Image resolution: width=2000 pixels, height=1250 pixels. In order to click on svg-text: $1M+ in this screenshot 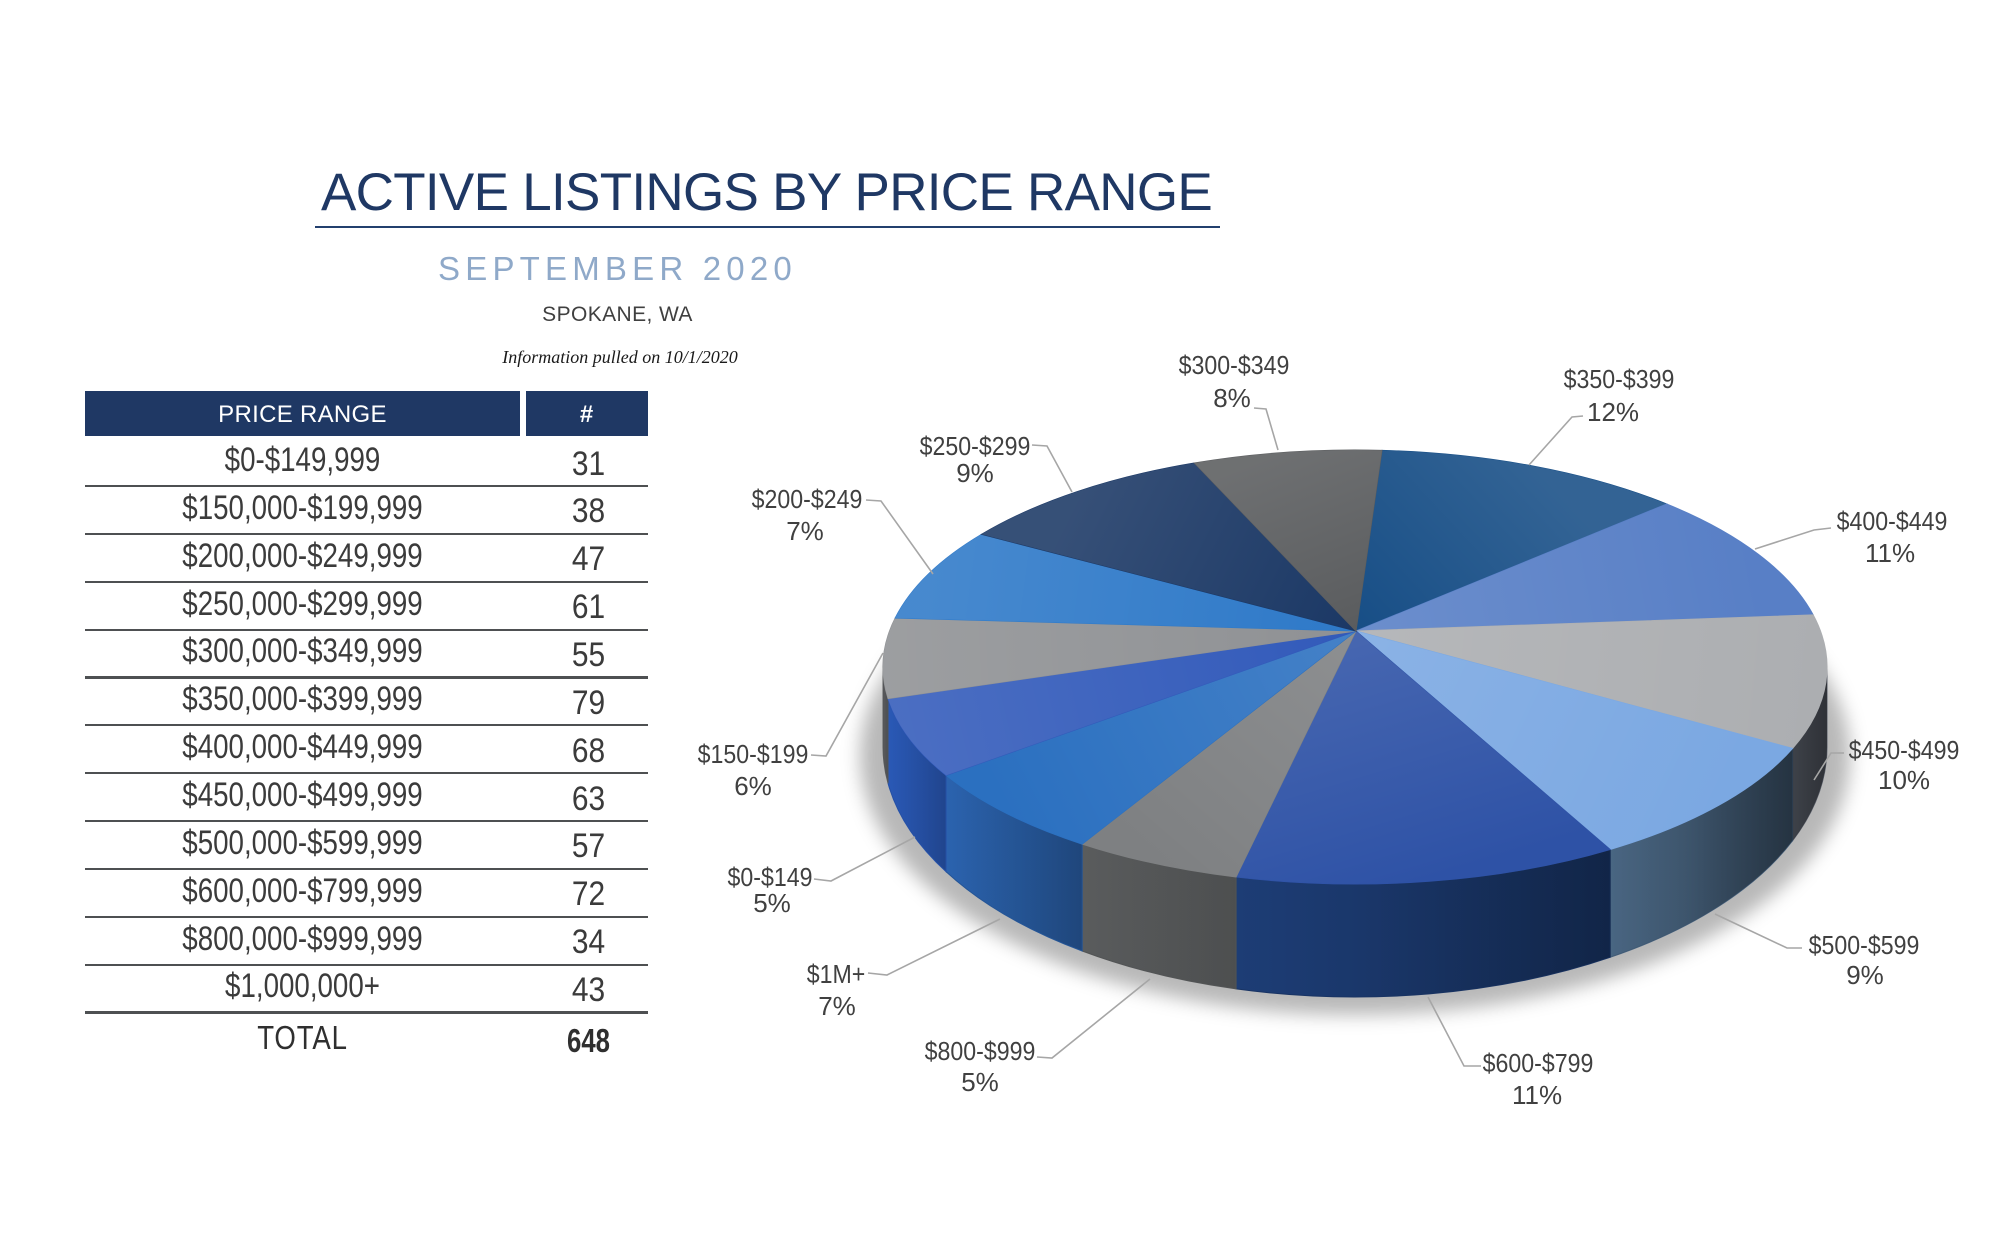, I will do `click(836, 975)`.